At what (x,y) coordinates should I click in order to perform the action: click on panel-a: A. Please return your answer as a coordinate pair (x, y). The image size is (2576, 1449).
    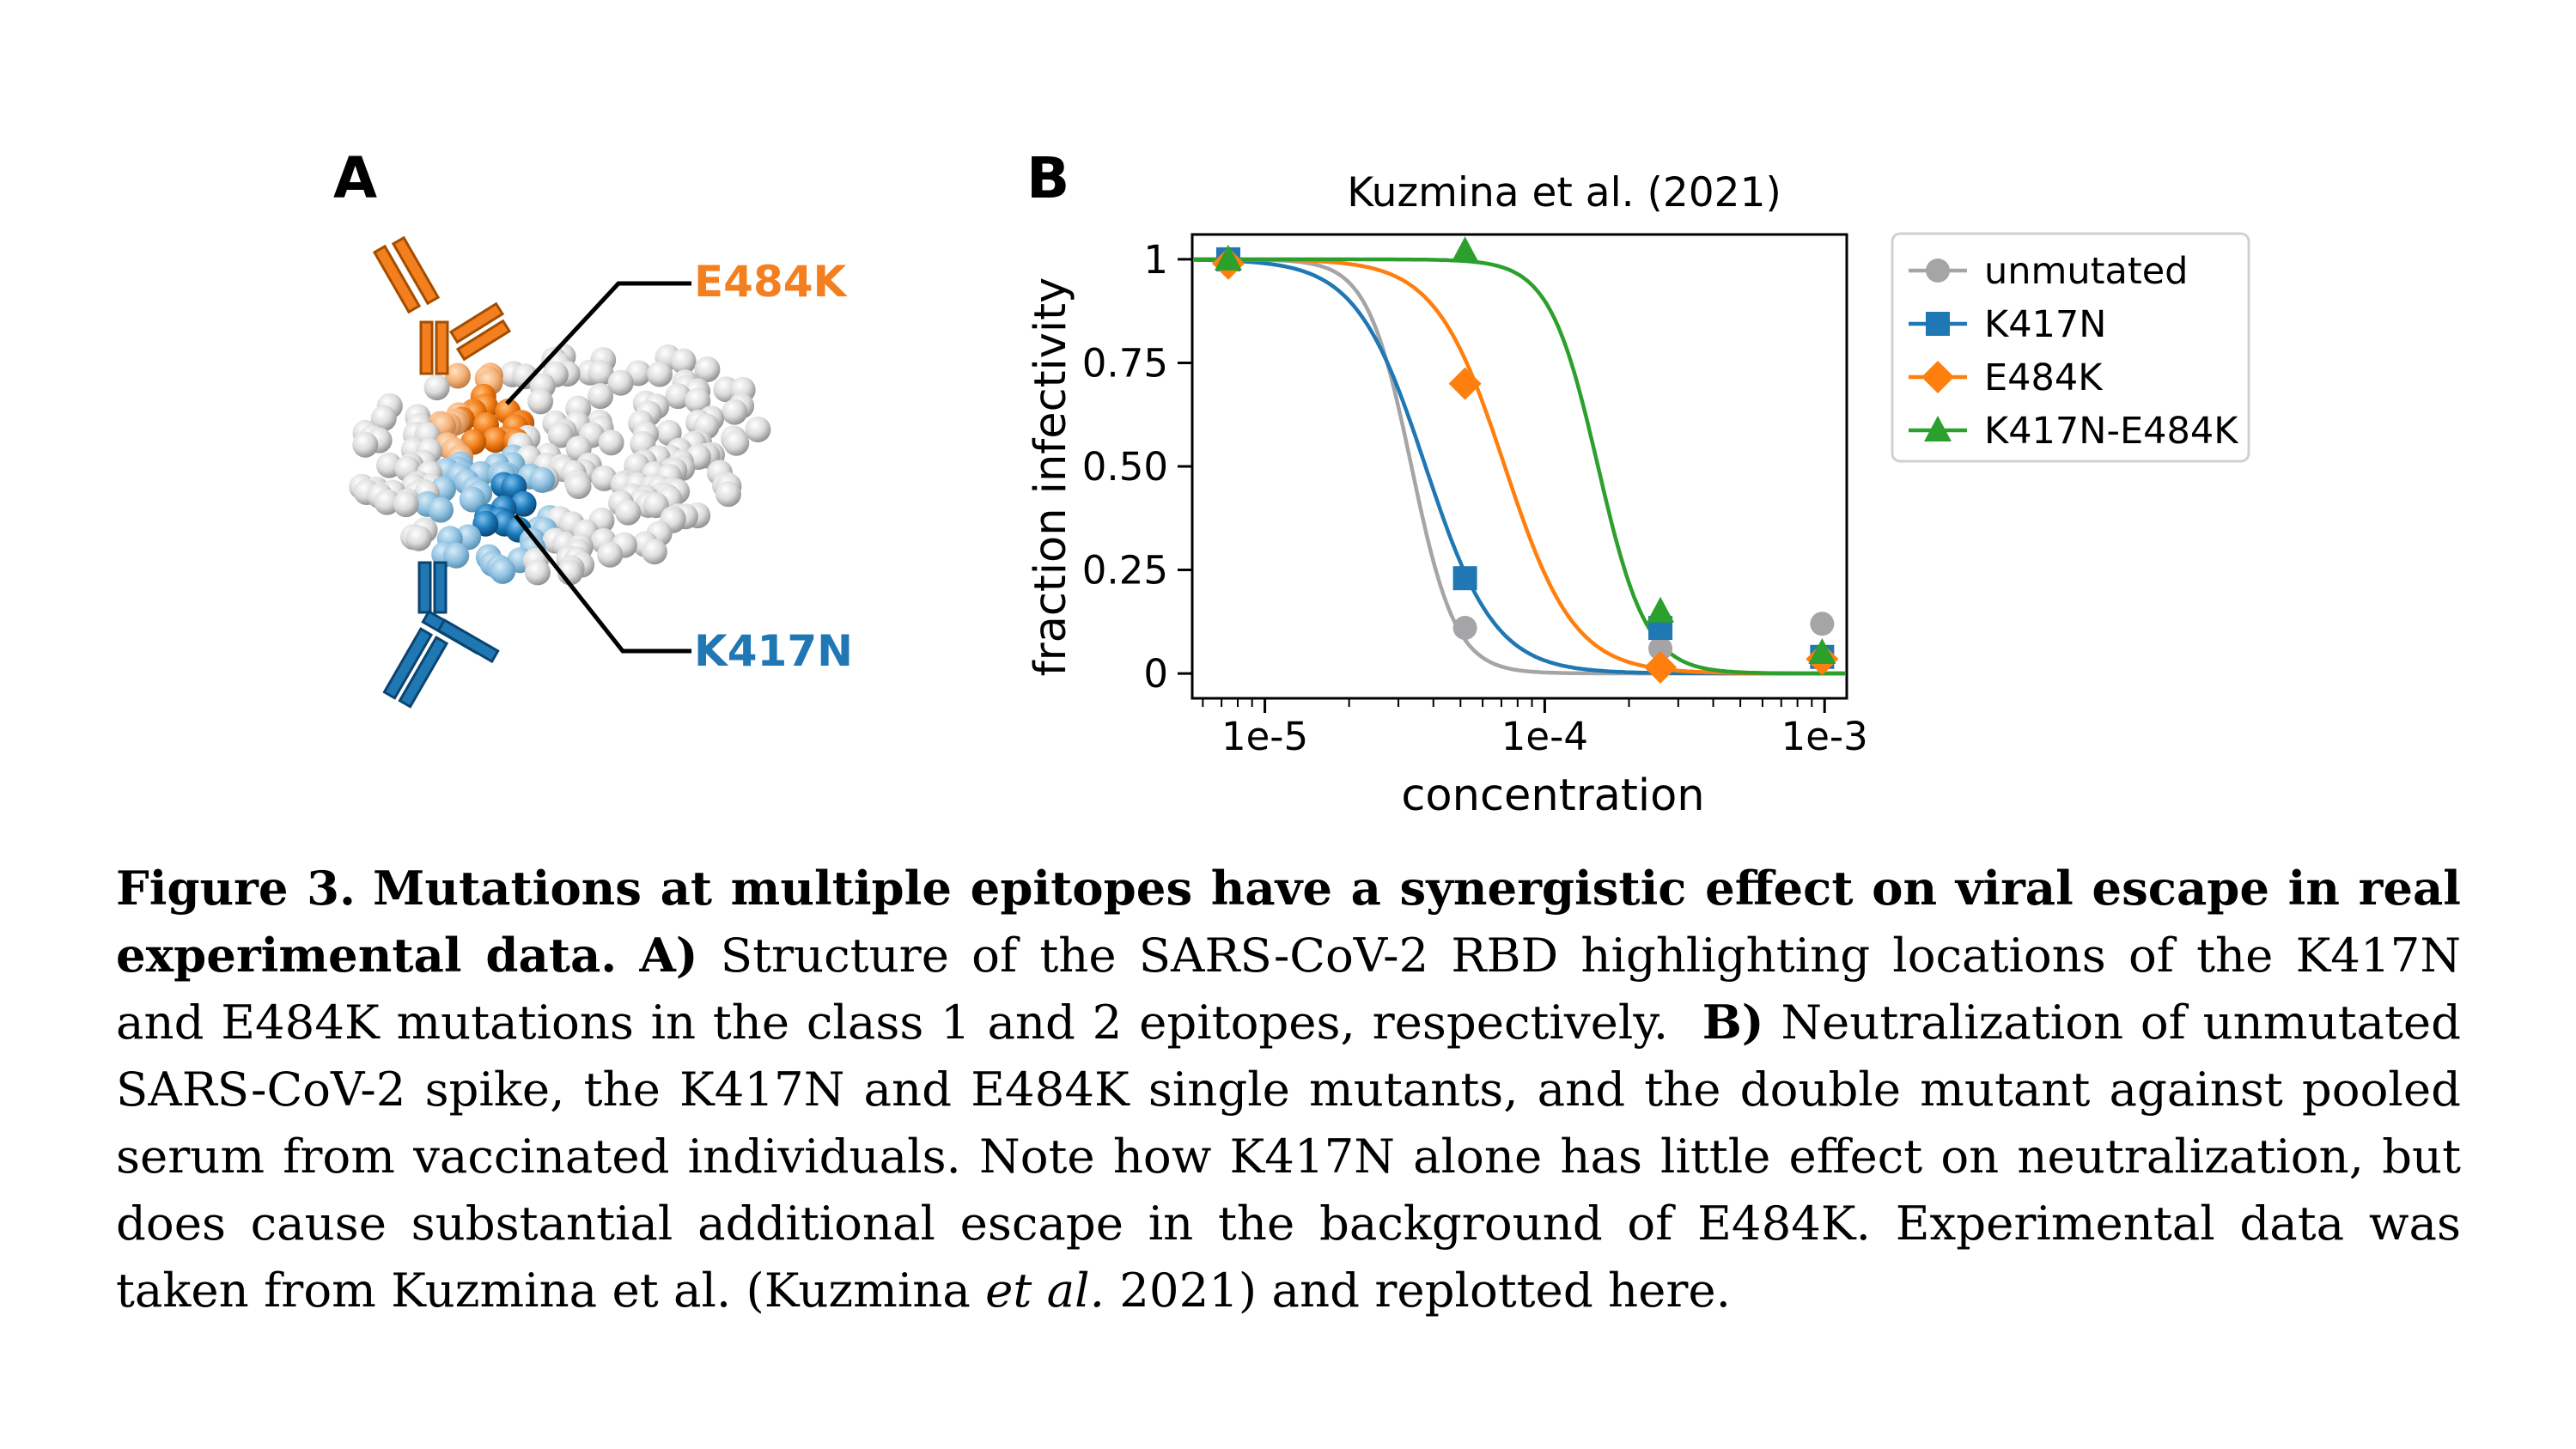
    Looking at the image, I should click on (593, 427).